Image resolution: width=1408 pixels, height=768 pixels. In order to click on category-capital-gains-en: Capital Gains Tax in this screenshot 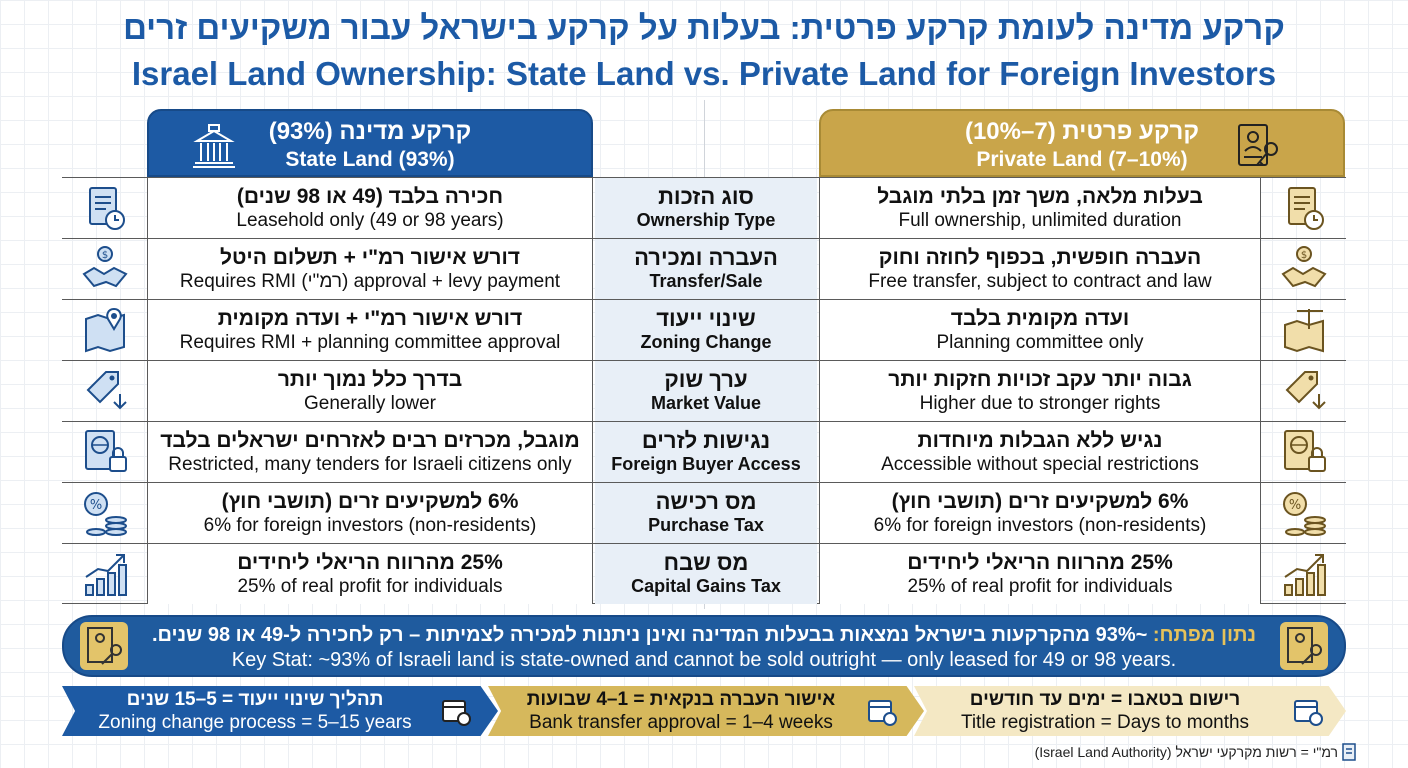, I will do `click(706, 585)`.